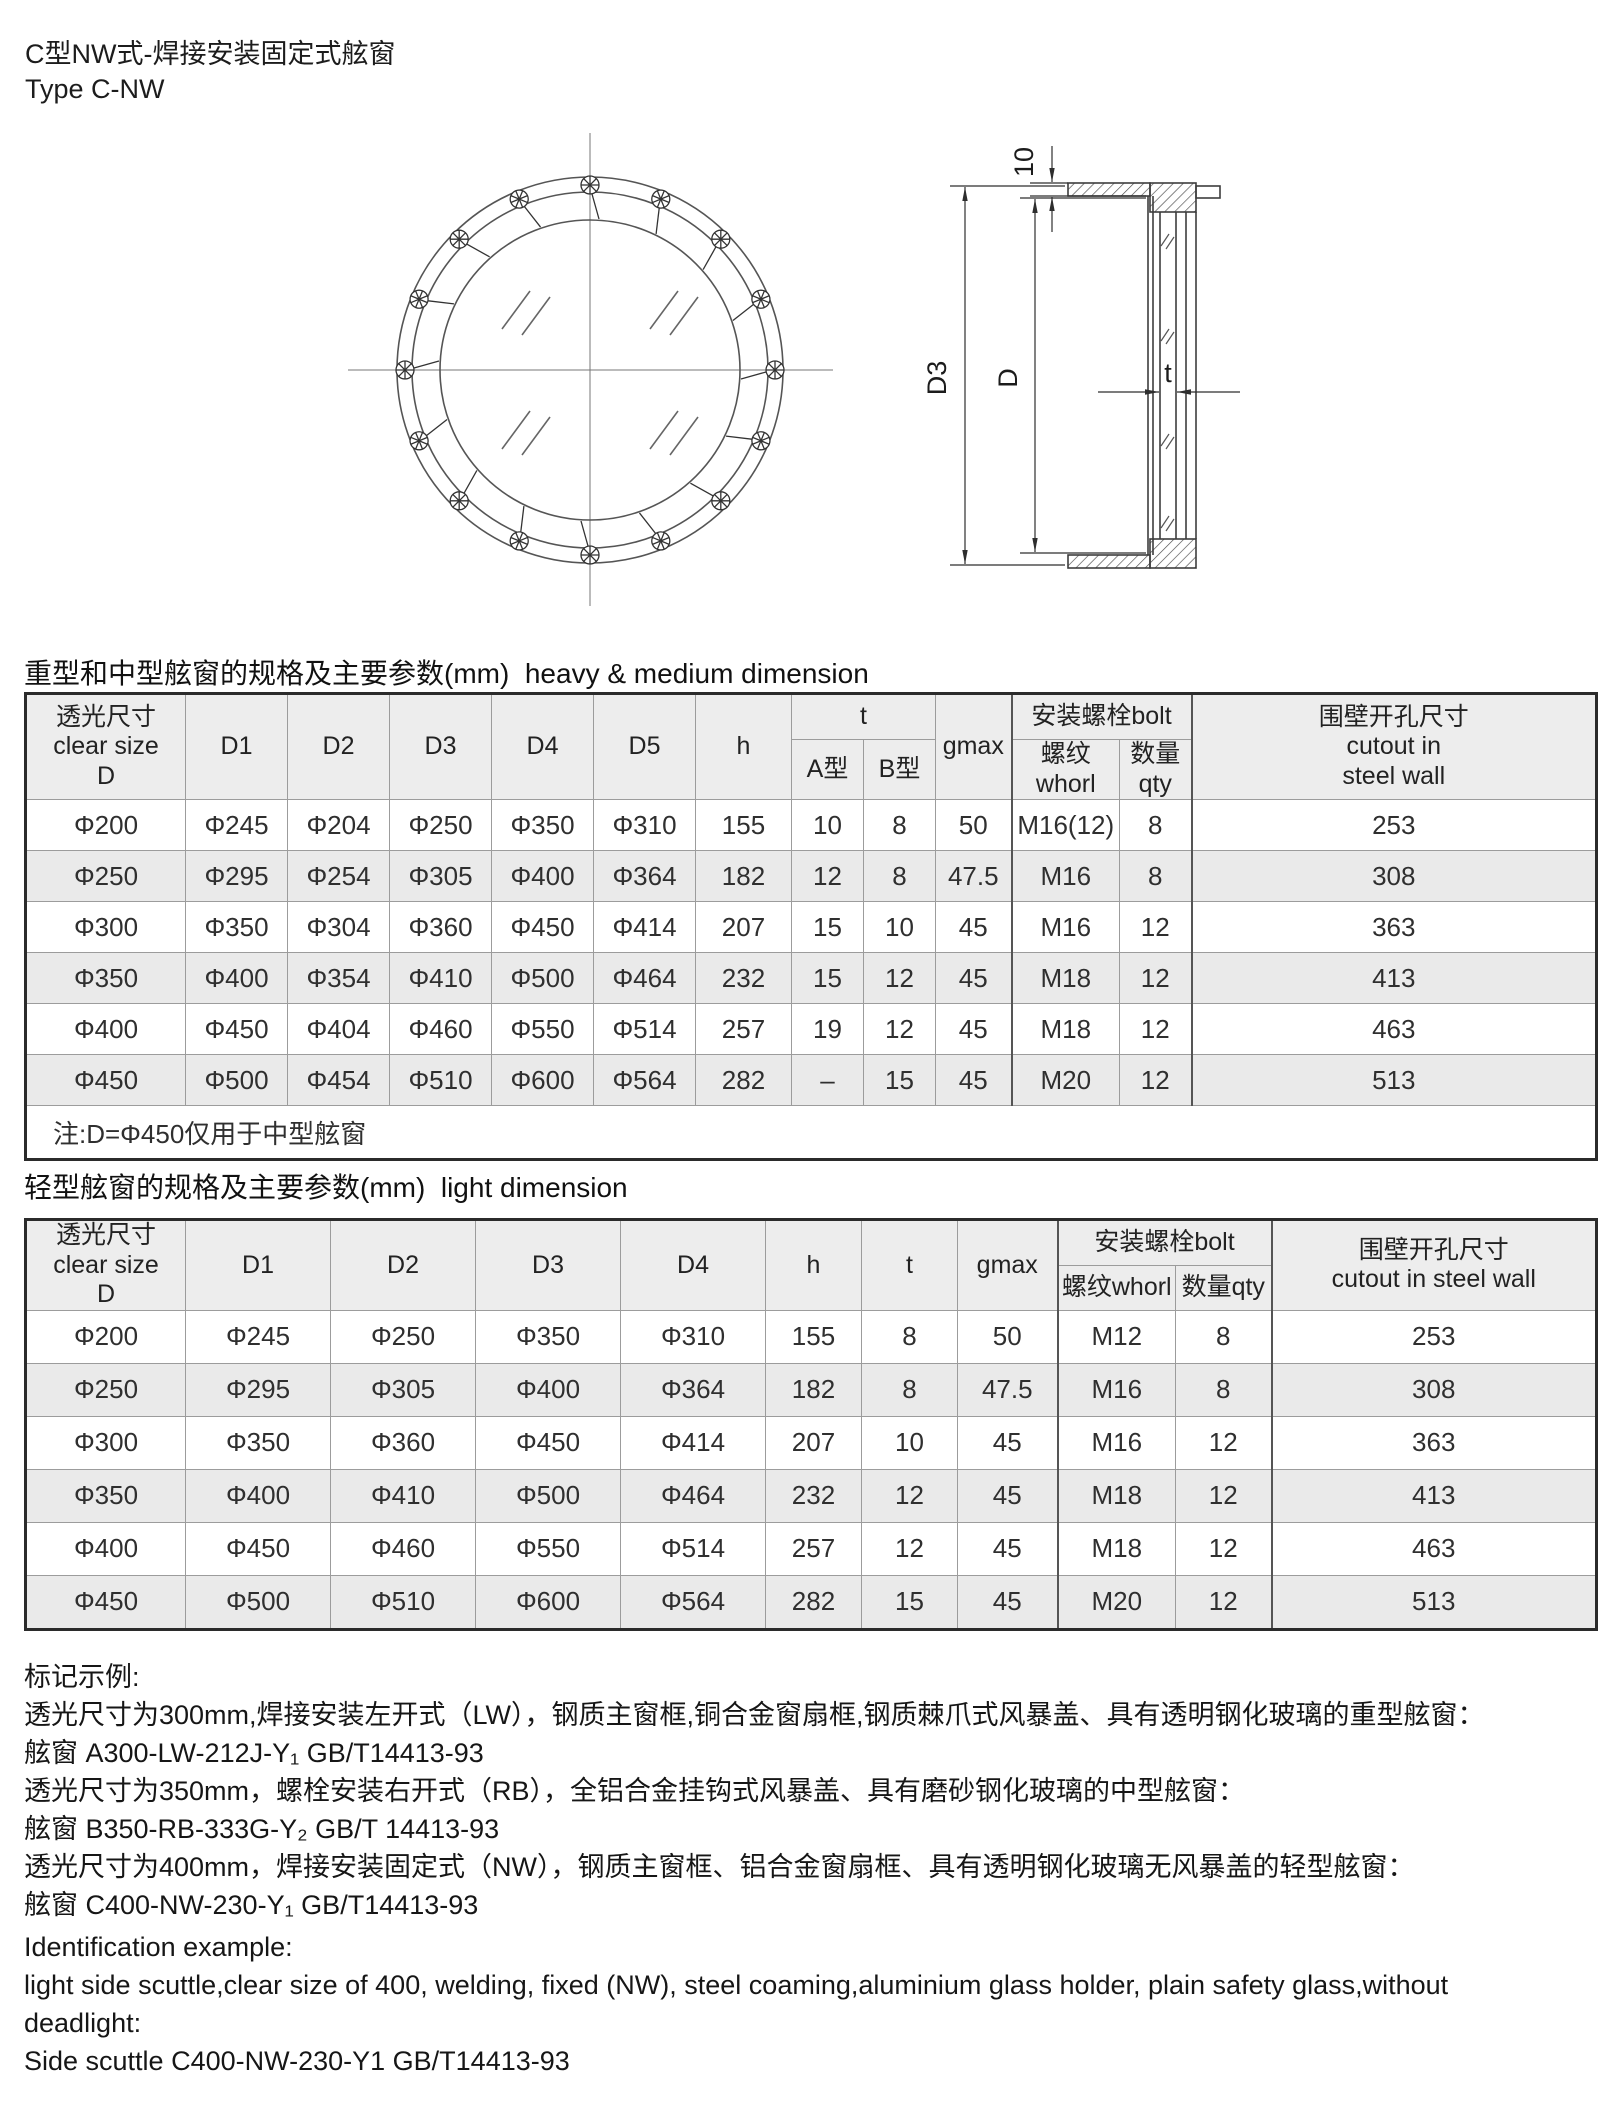 The height and width of the screenshot is (2115, 1619). Describe the element at coordinates (105, 746) in the screenshot. I see `col-clear-size: 透光尺寸 clear size D` at that location.